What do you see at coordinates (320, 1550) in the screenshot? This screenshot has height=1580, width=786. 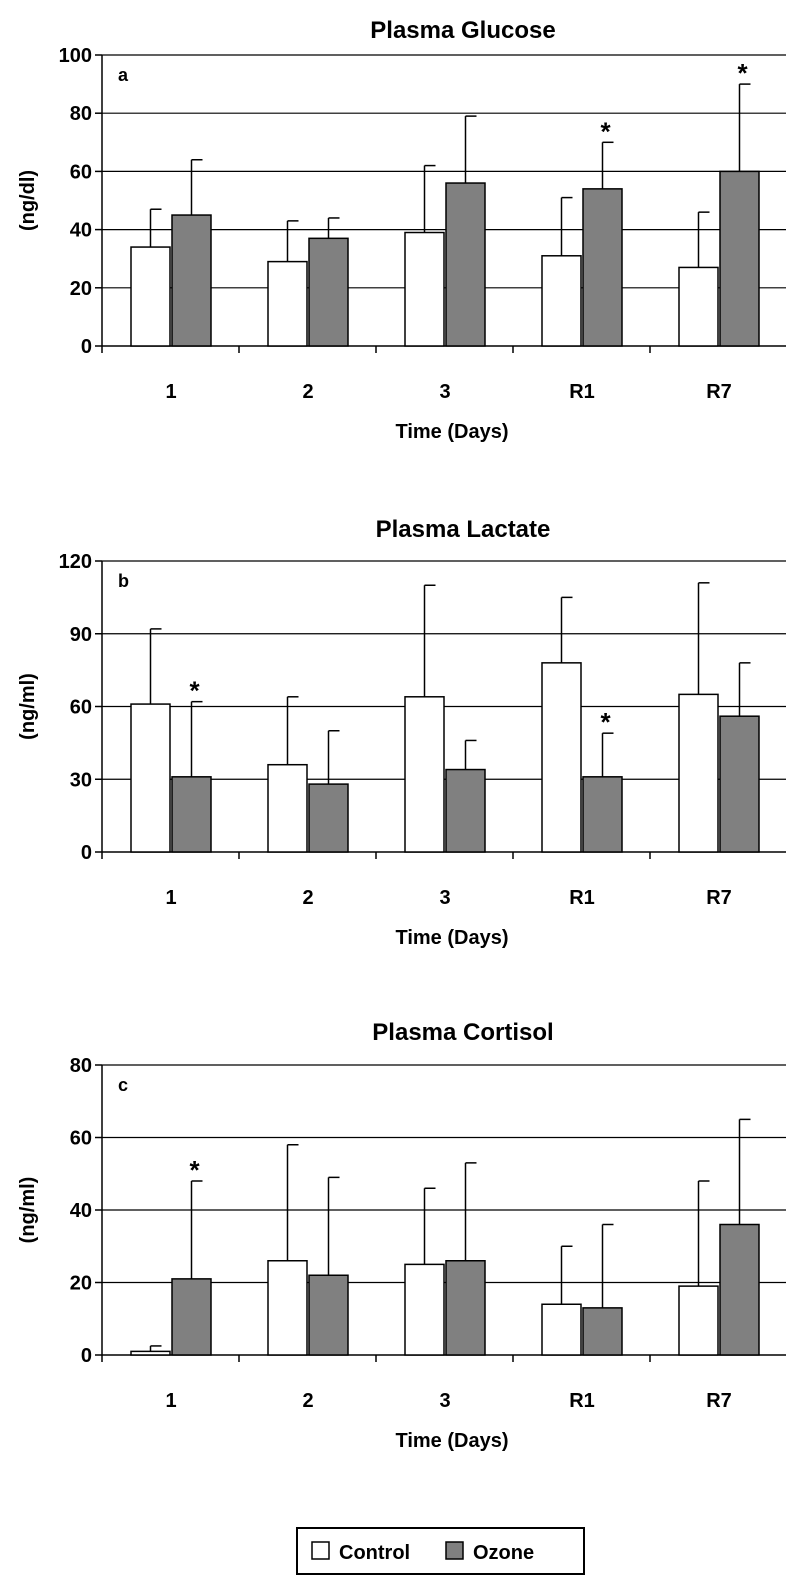 I see `legend-swatch-control` at bounding box center [320, 1550].